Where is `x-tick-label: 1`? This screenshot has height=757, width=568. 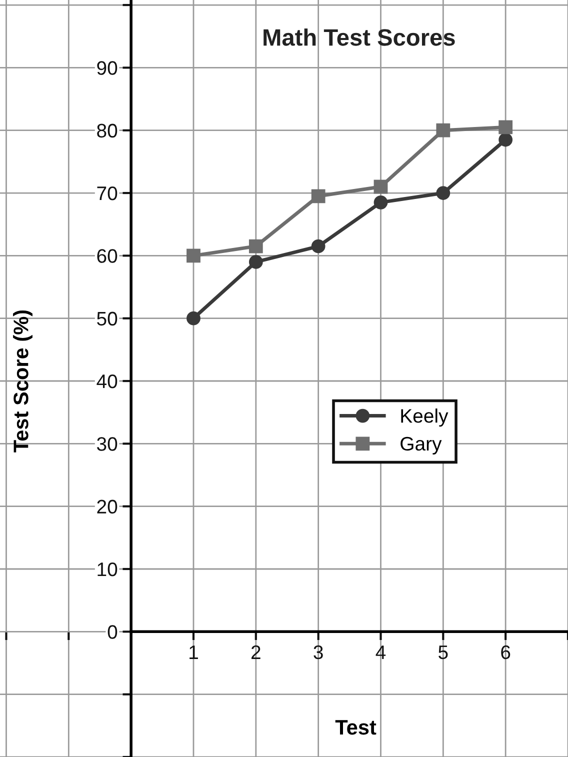 x-tick-label: 1 is located at coordinates (194, 652).